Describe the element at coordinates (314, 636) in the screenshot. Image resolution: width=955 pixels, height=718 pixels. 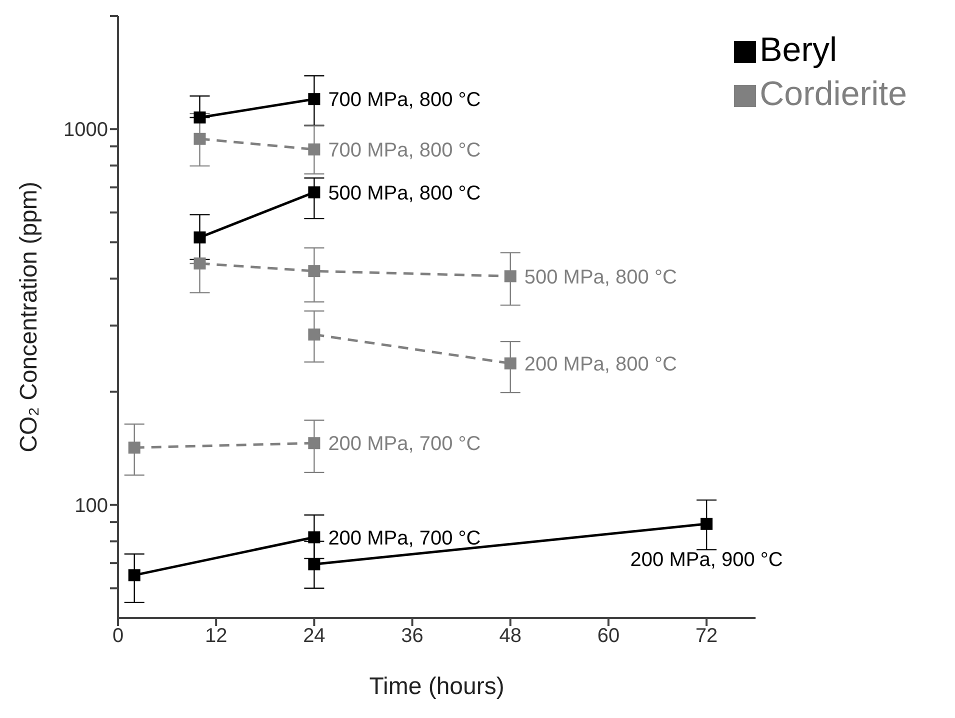
I see `x-tick-label: 24` at that location.